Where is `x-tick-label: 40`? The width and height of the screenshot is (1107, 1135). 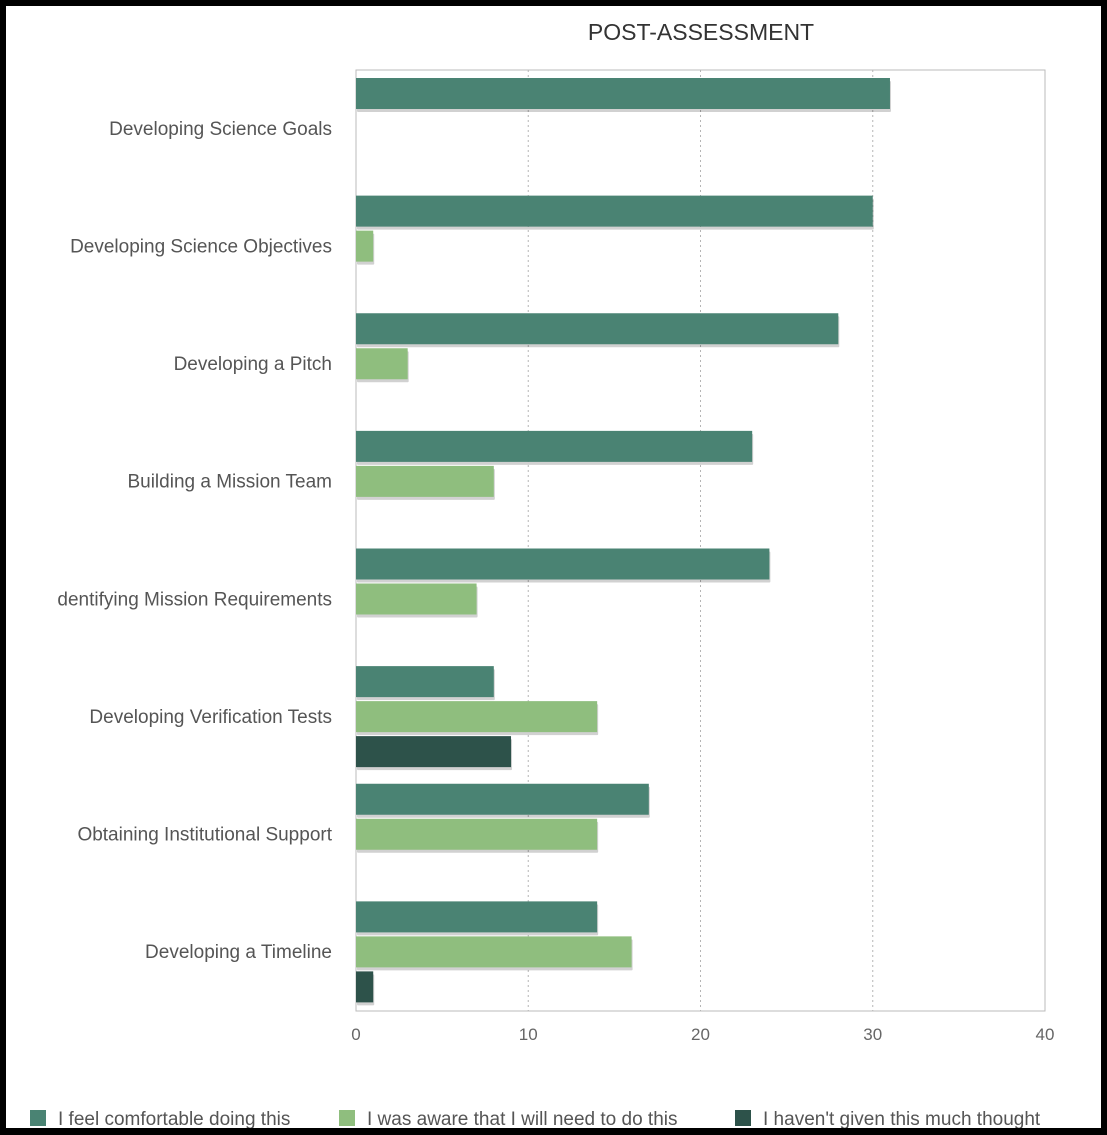
x-tick-label: 40 is located at coordinates (1045, 1034).